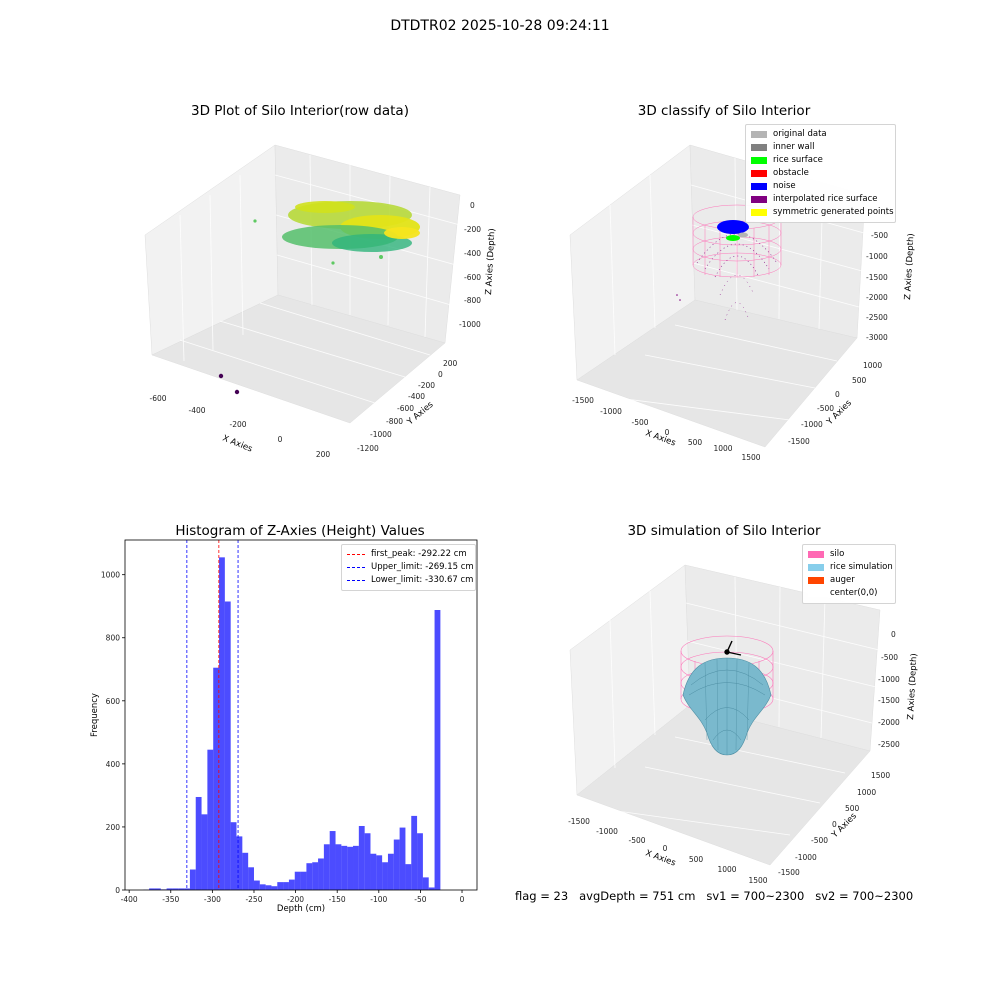  I want to click on classify-ztick: -500, so click(879, 235).